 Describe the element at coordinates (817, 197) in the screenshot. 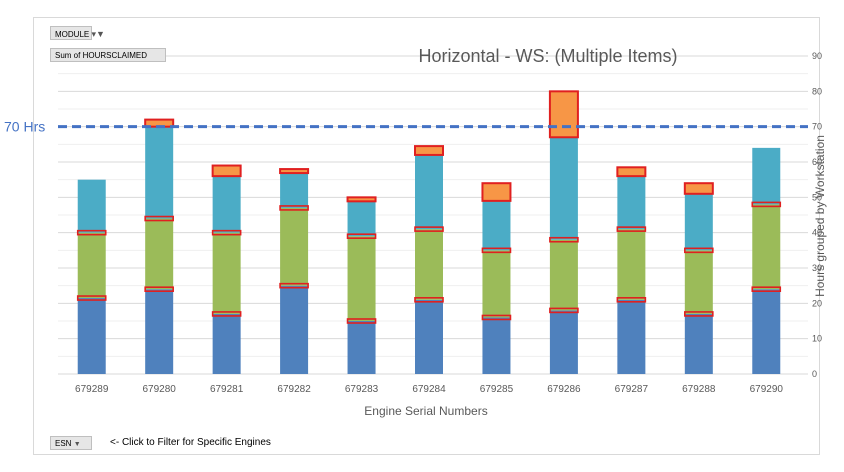

I see `y-tick-label: 50` at that location.